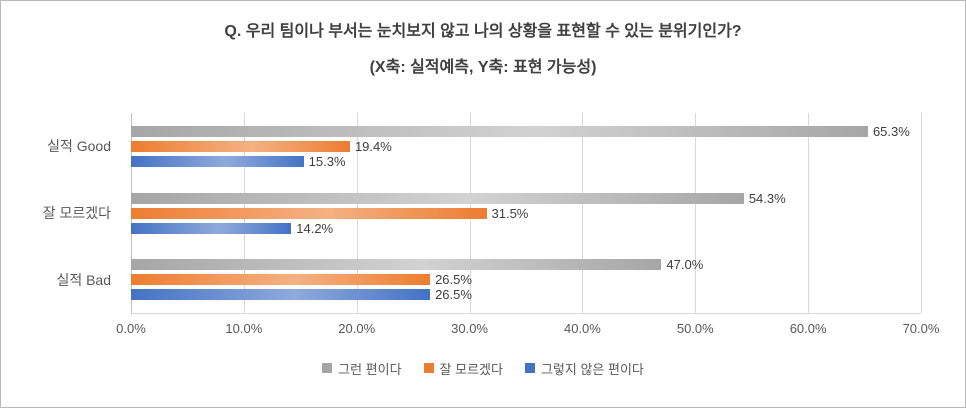 The height and width of the screenshot is (408, 966). What do you see at coordinates (685, 265) in the screenshot?
I see `bar-value-label: 47.0%` at bounding box center [685, 265].